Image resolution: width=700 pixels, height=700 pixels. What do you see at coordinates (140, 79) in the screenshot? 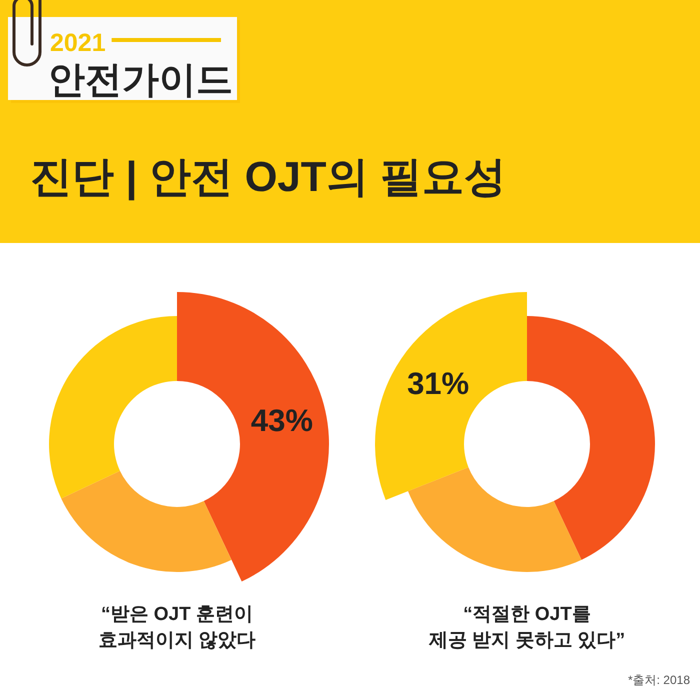
I see `text: 안전가이드` at bounding box center [140, 79].